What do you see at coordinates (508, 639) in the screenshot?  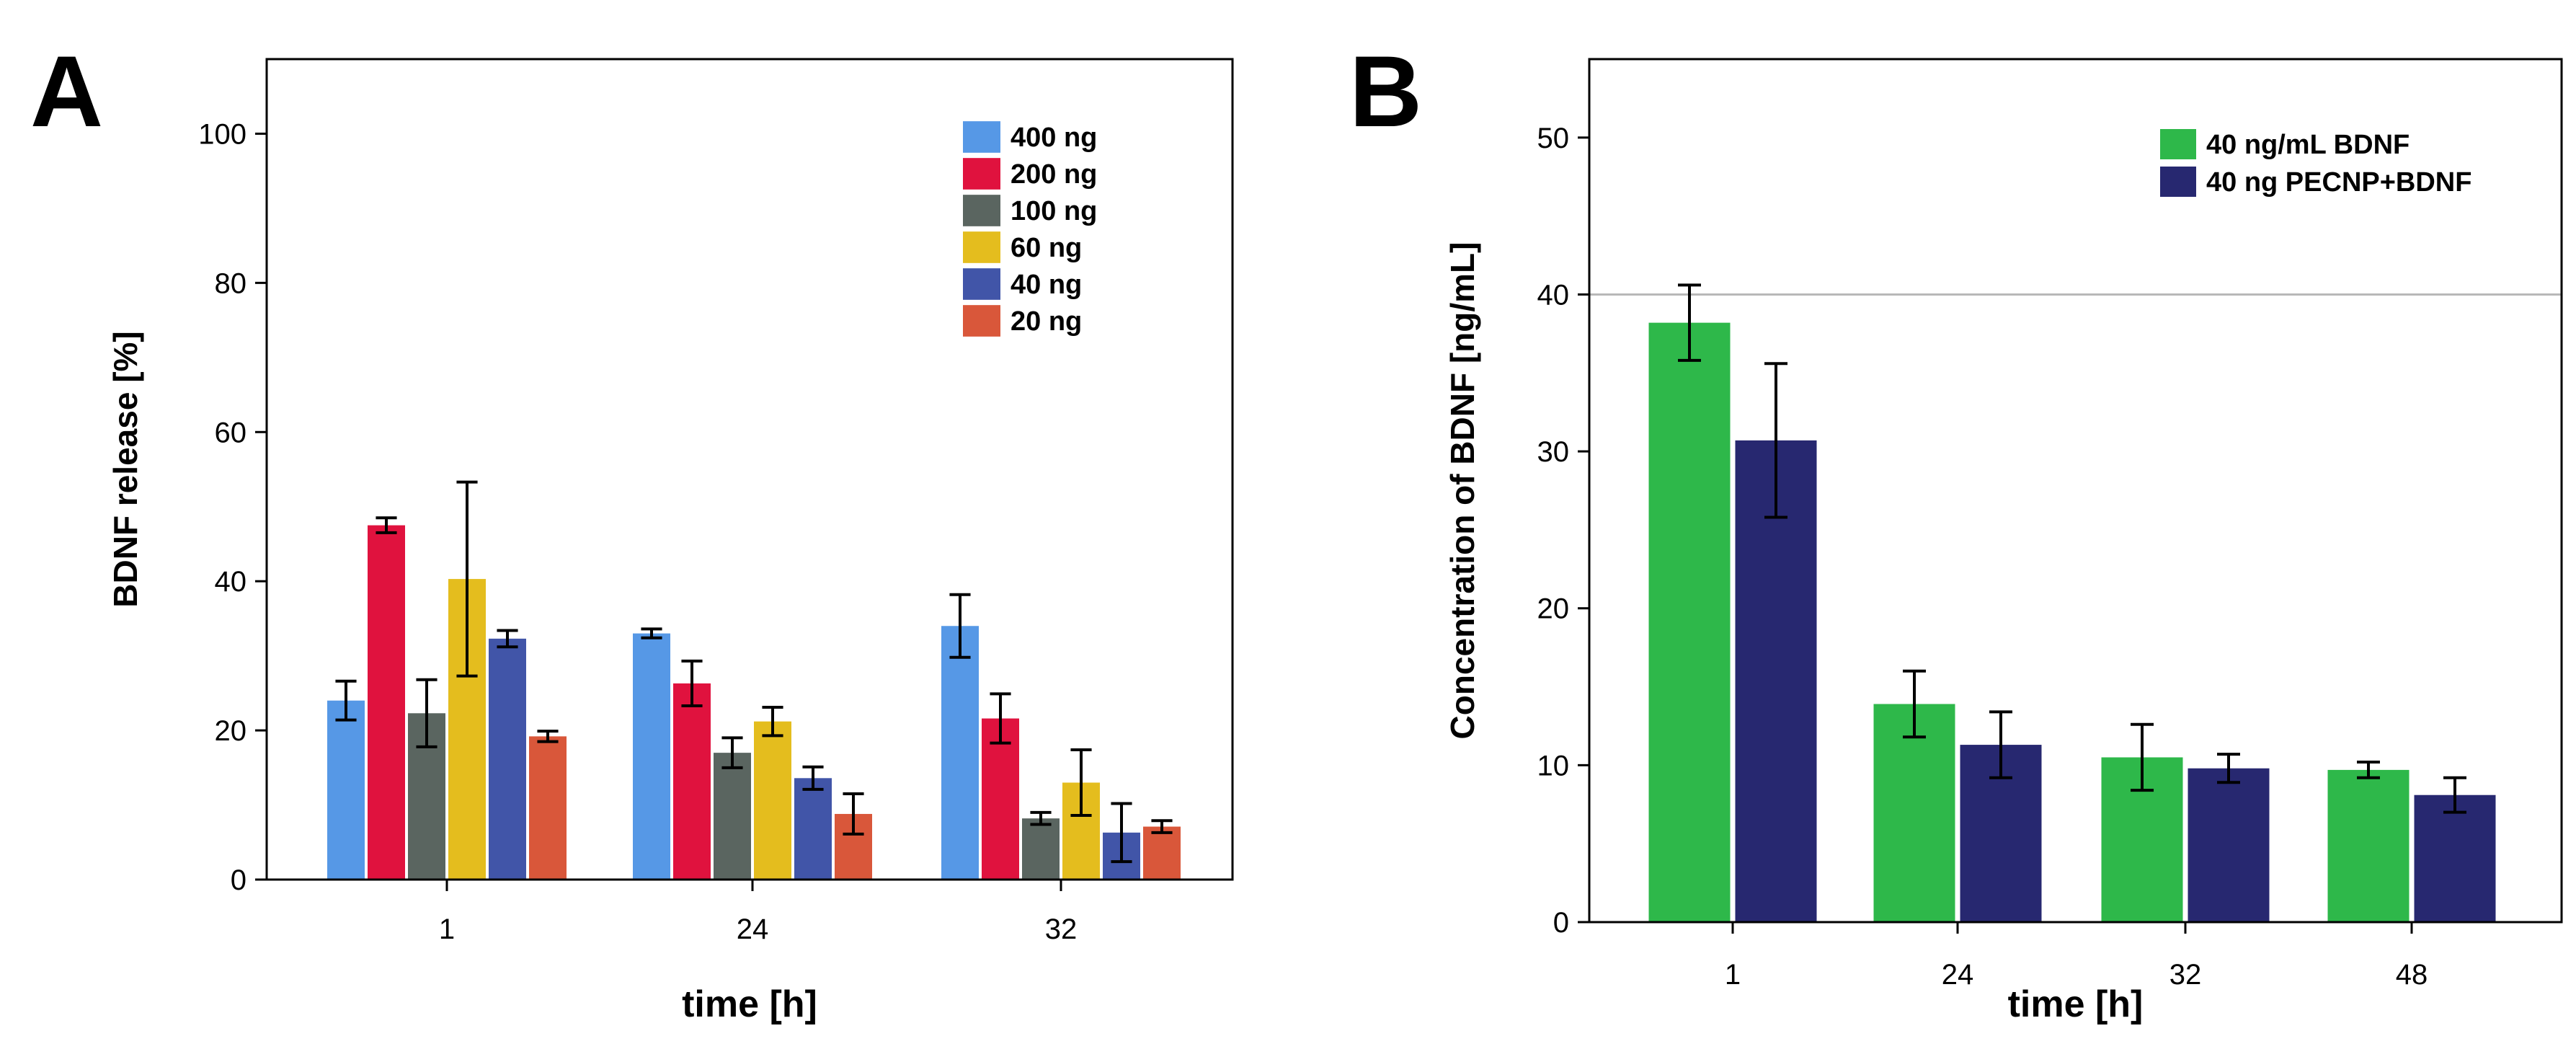 I see `error-bar-40-ng-t1` at bounding box center [508, 639].